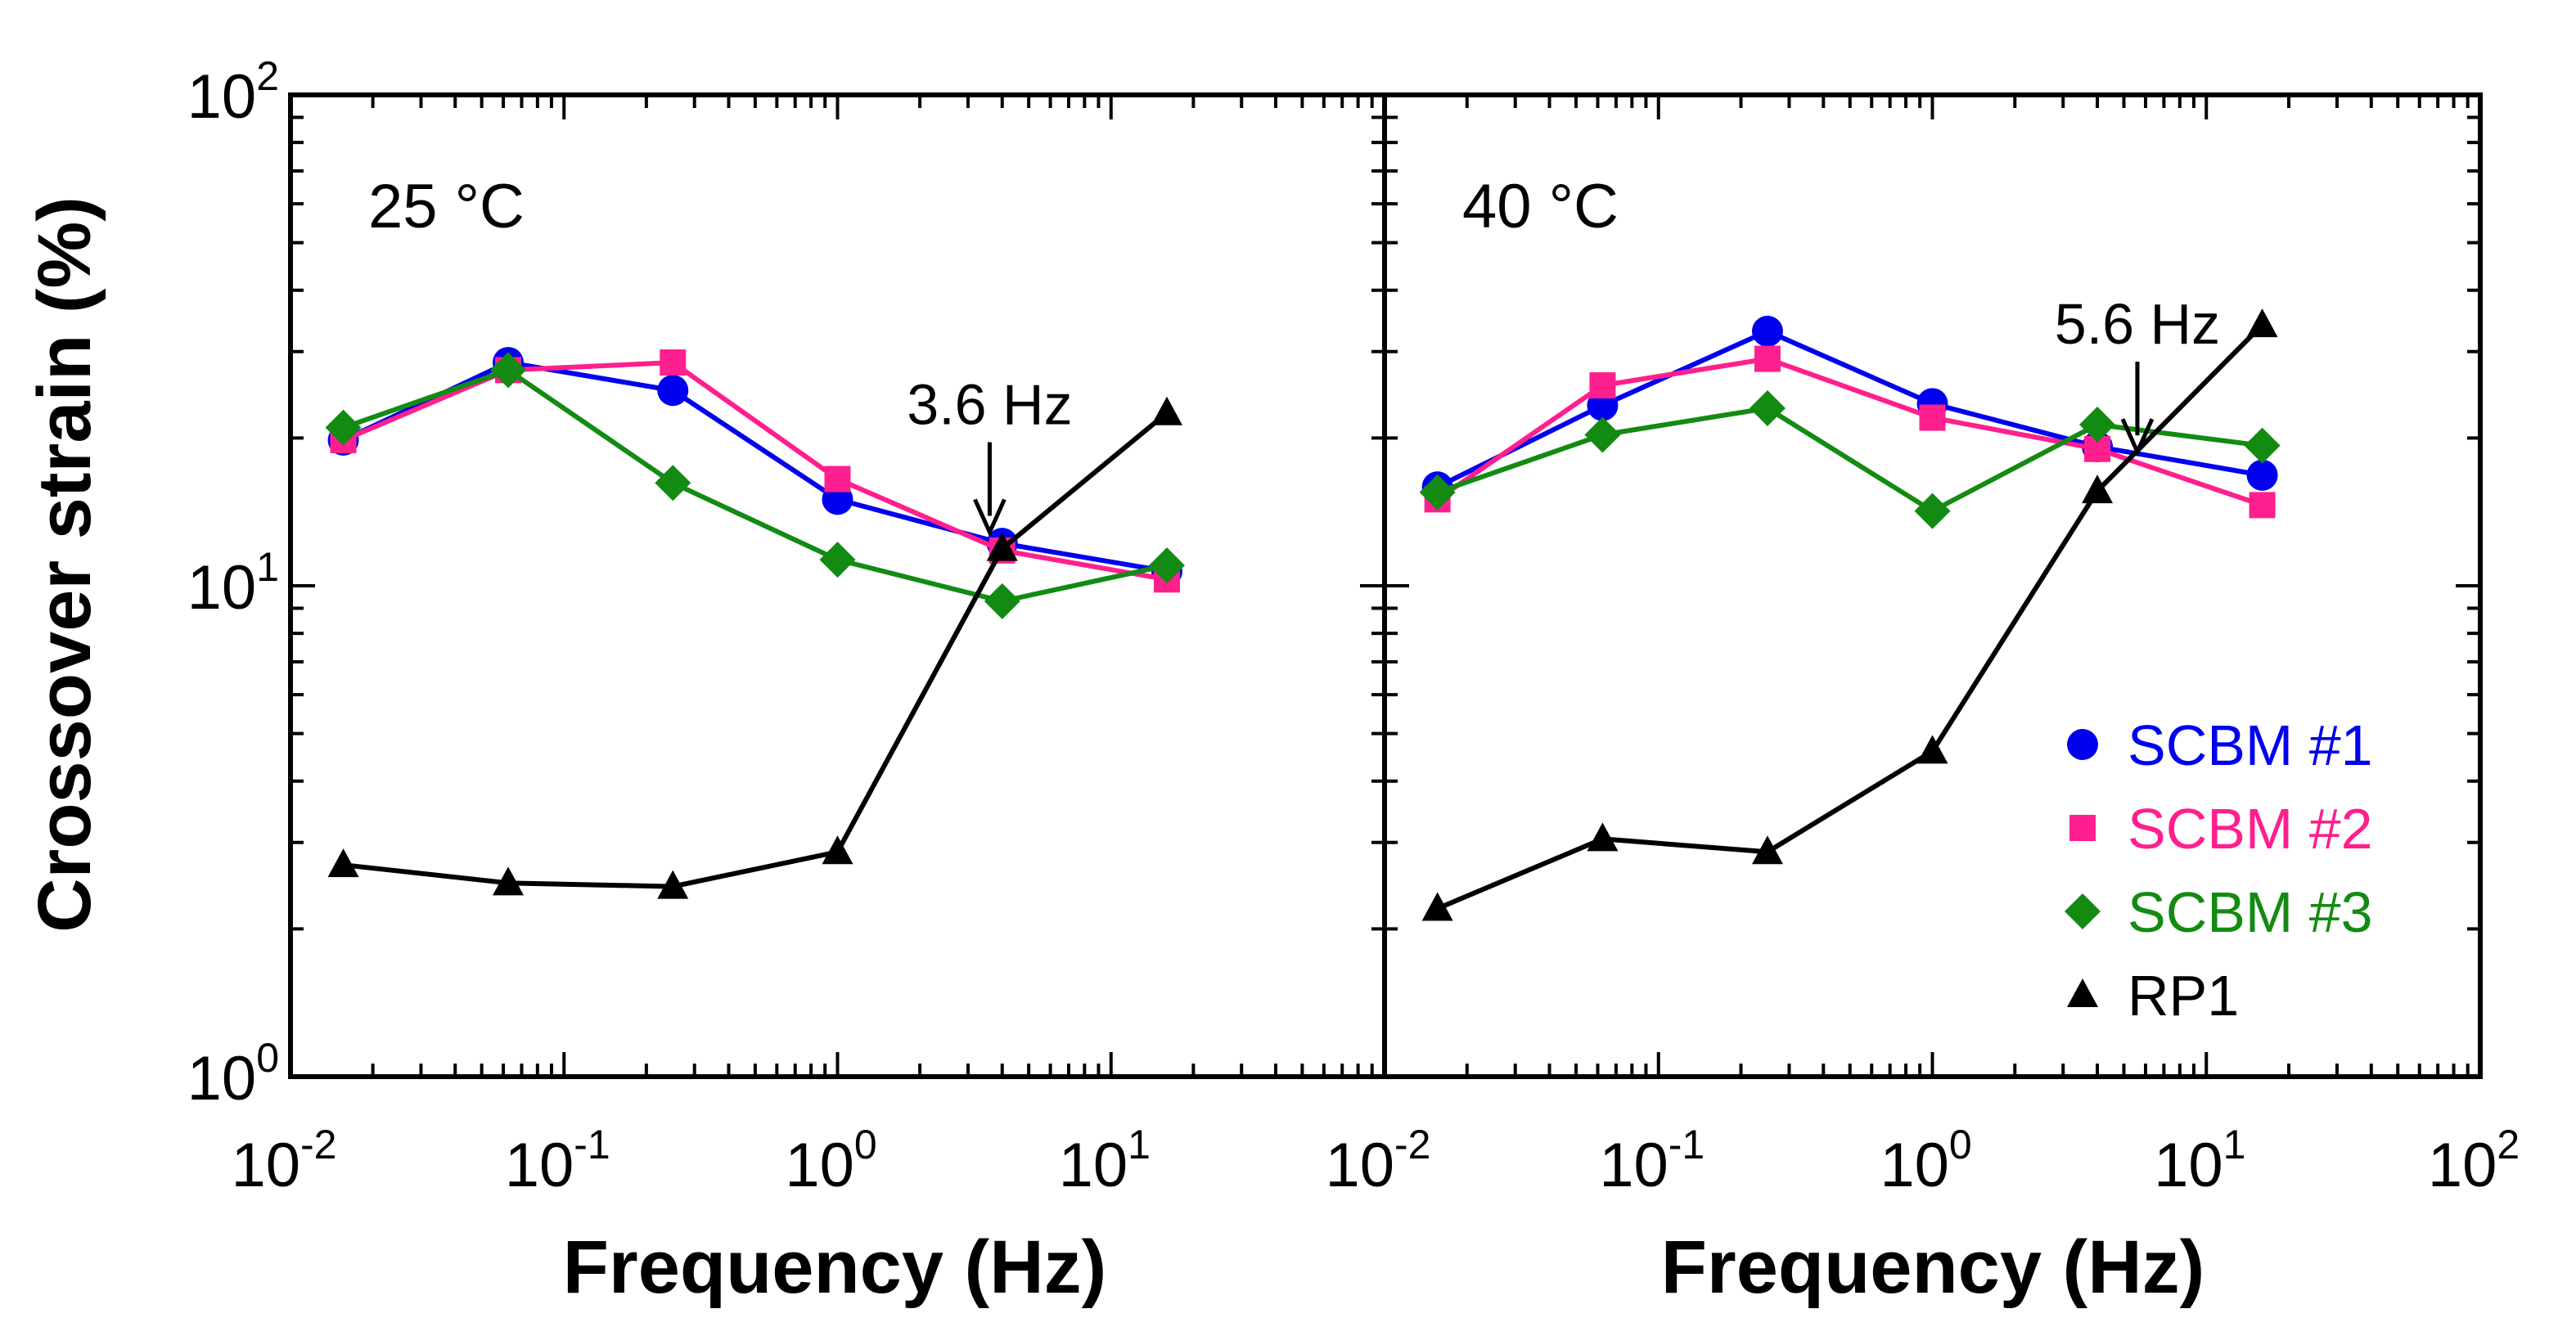 The height and width of the screenshot is (1336, 2576). Describe the element at coordinates (233, 1074) in the screenshot. I see `y-tick-label: 10⁰` at that location.